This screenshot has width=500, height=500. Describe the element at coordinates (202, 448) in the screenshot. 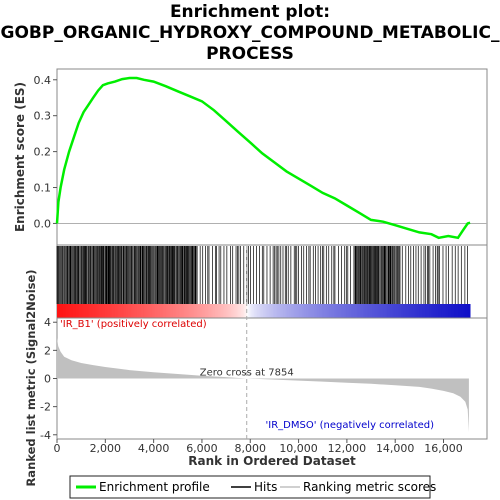

I see `x-tick-label: 6,000` at that location.